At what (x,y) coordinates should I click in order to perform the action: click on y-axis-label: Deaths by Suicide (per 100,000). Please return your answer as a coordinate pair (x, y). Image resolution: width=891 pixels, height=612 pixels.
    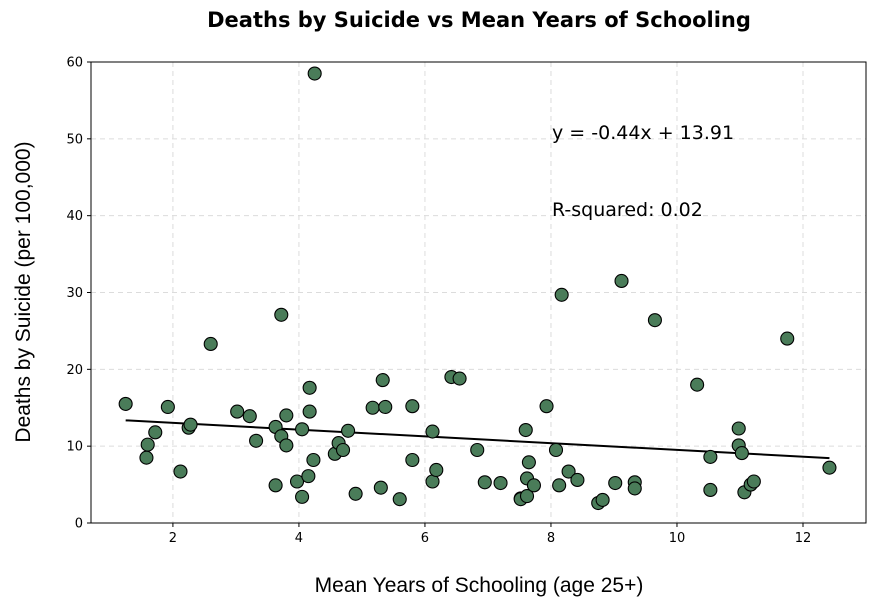
    Looking at the image, I should click on (23, 291).